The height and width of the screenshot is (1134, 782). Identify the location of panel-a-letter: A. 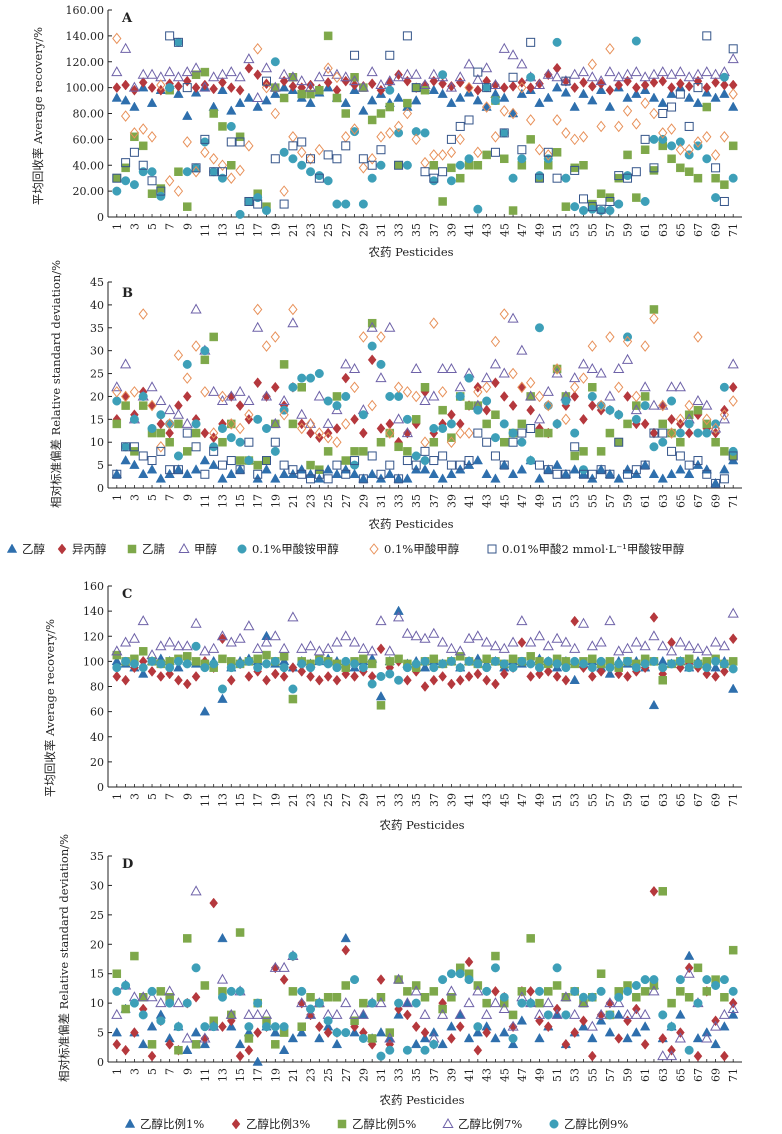
(127, 18).